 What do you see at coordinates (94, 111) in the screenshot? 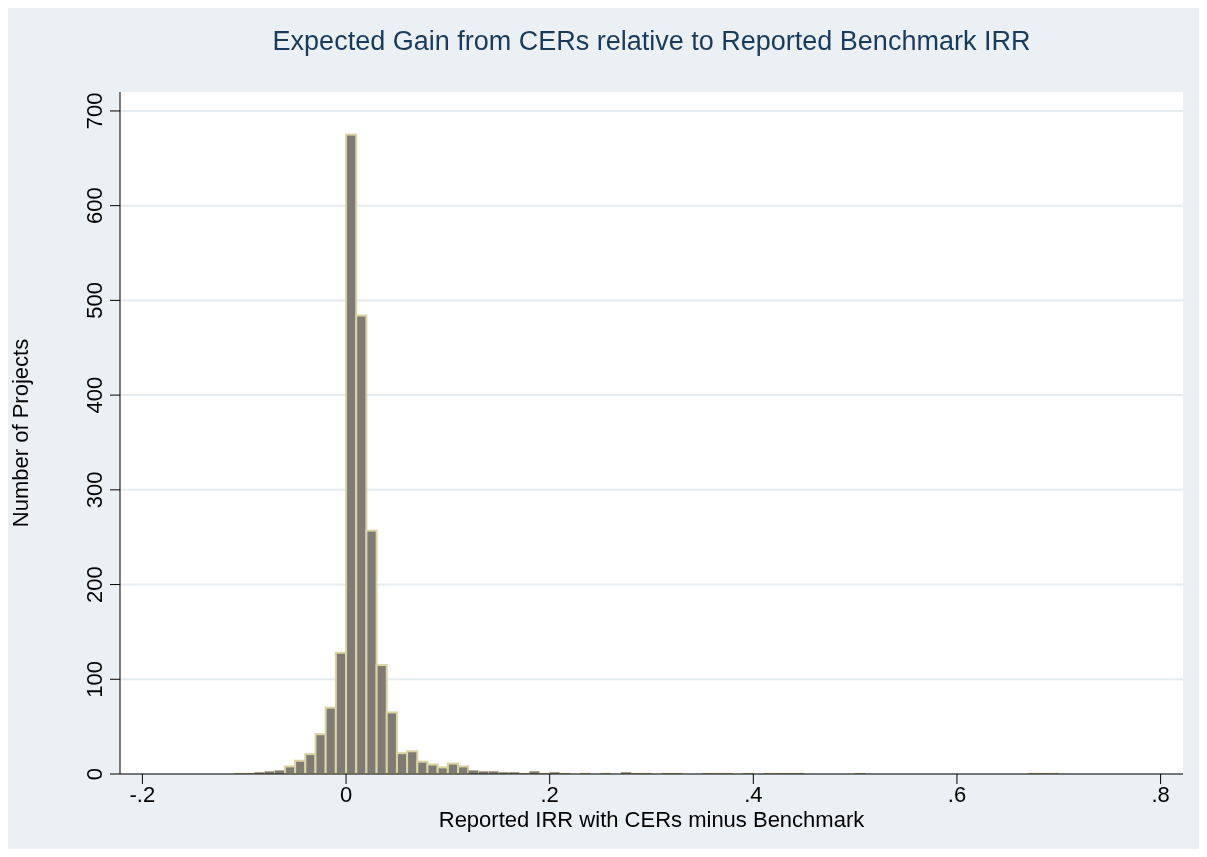
I see `y-tick-label: 700` at bounding box center [94, 111].